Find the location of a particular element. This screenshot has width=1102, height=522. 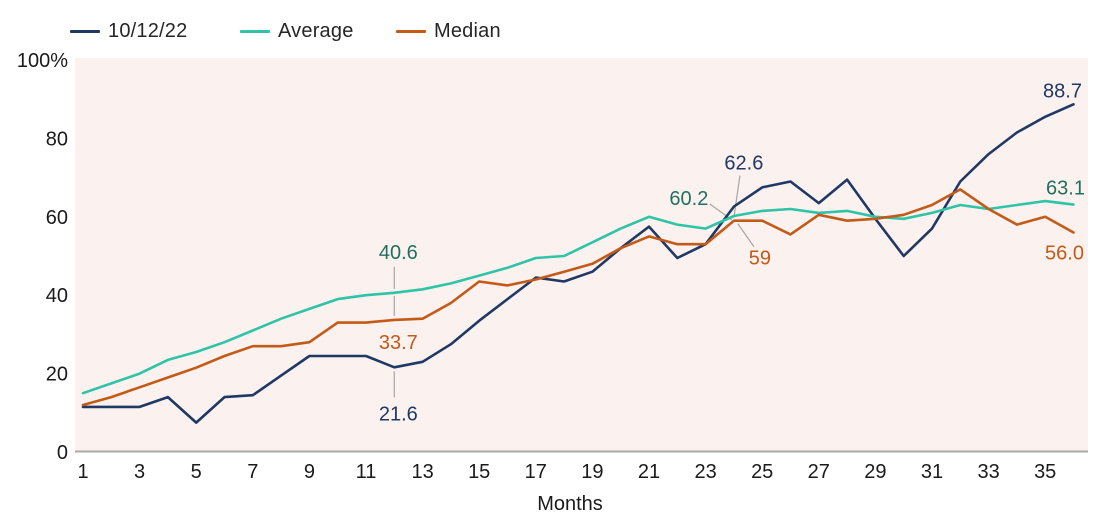

x-tick-label-27: 27 is located at coordinates (819, 472).